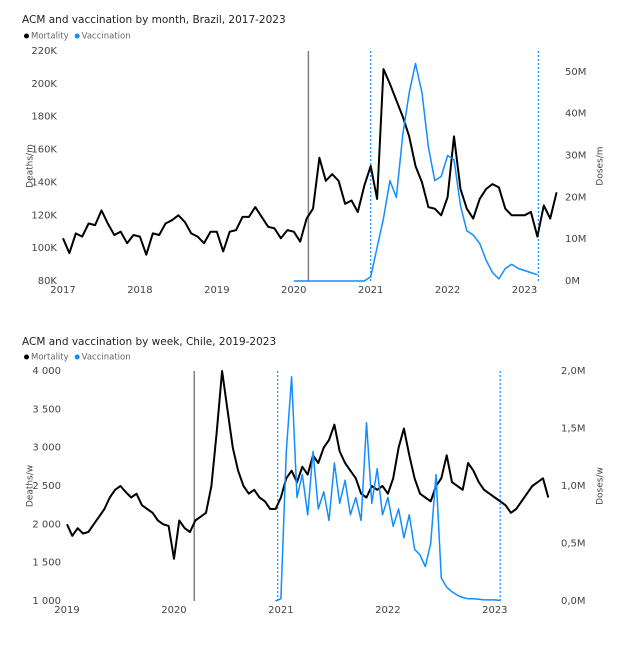  I want to click on y2-tick-label: 2,0M, so click(573, 371).